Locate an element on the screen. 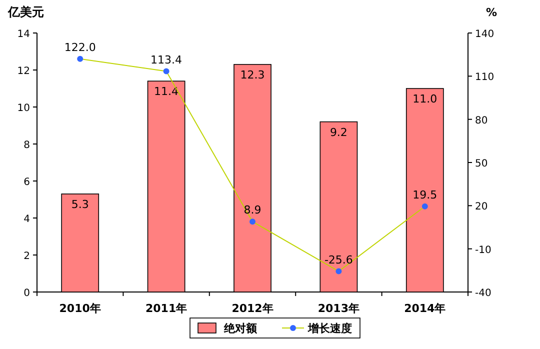 This screenshot has height=349, width=540. data-label: 8.9 is located at coordinates (253, 210).